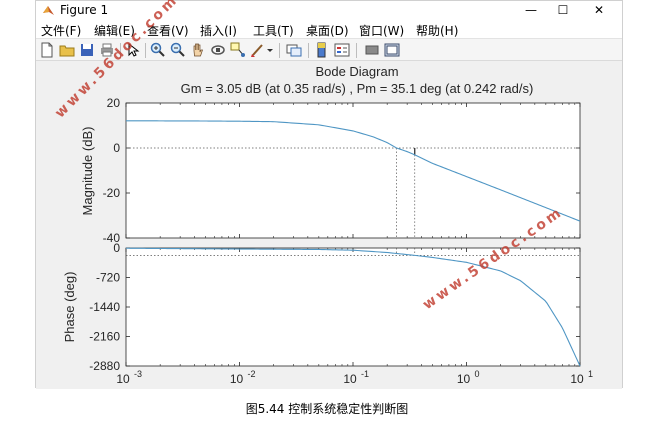  What do you see at coordinates (178, 50) in the screenshot?
I see `zoom-out-icon` at bounding box center [178, 50].